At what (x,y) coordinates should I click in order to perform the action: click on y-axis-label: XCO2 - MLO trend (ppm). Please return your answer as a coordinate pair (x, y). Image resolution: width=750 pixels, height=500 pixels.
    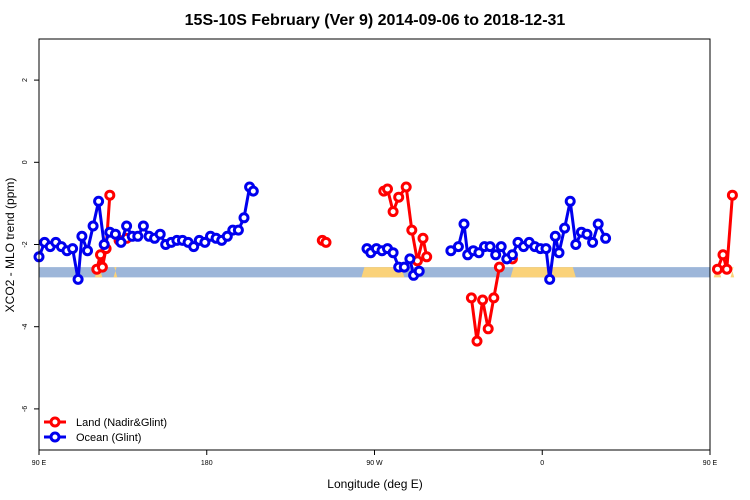
    Looking at the image, I should click on (10, 245).